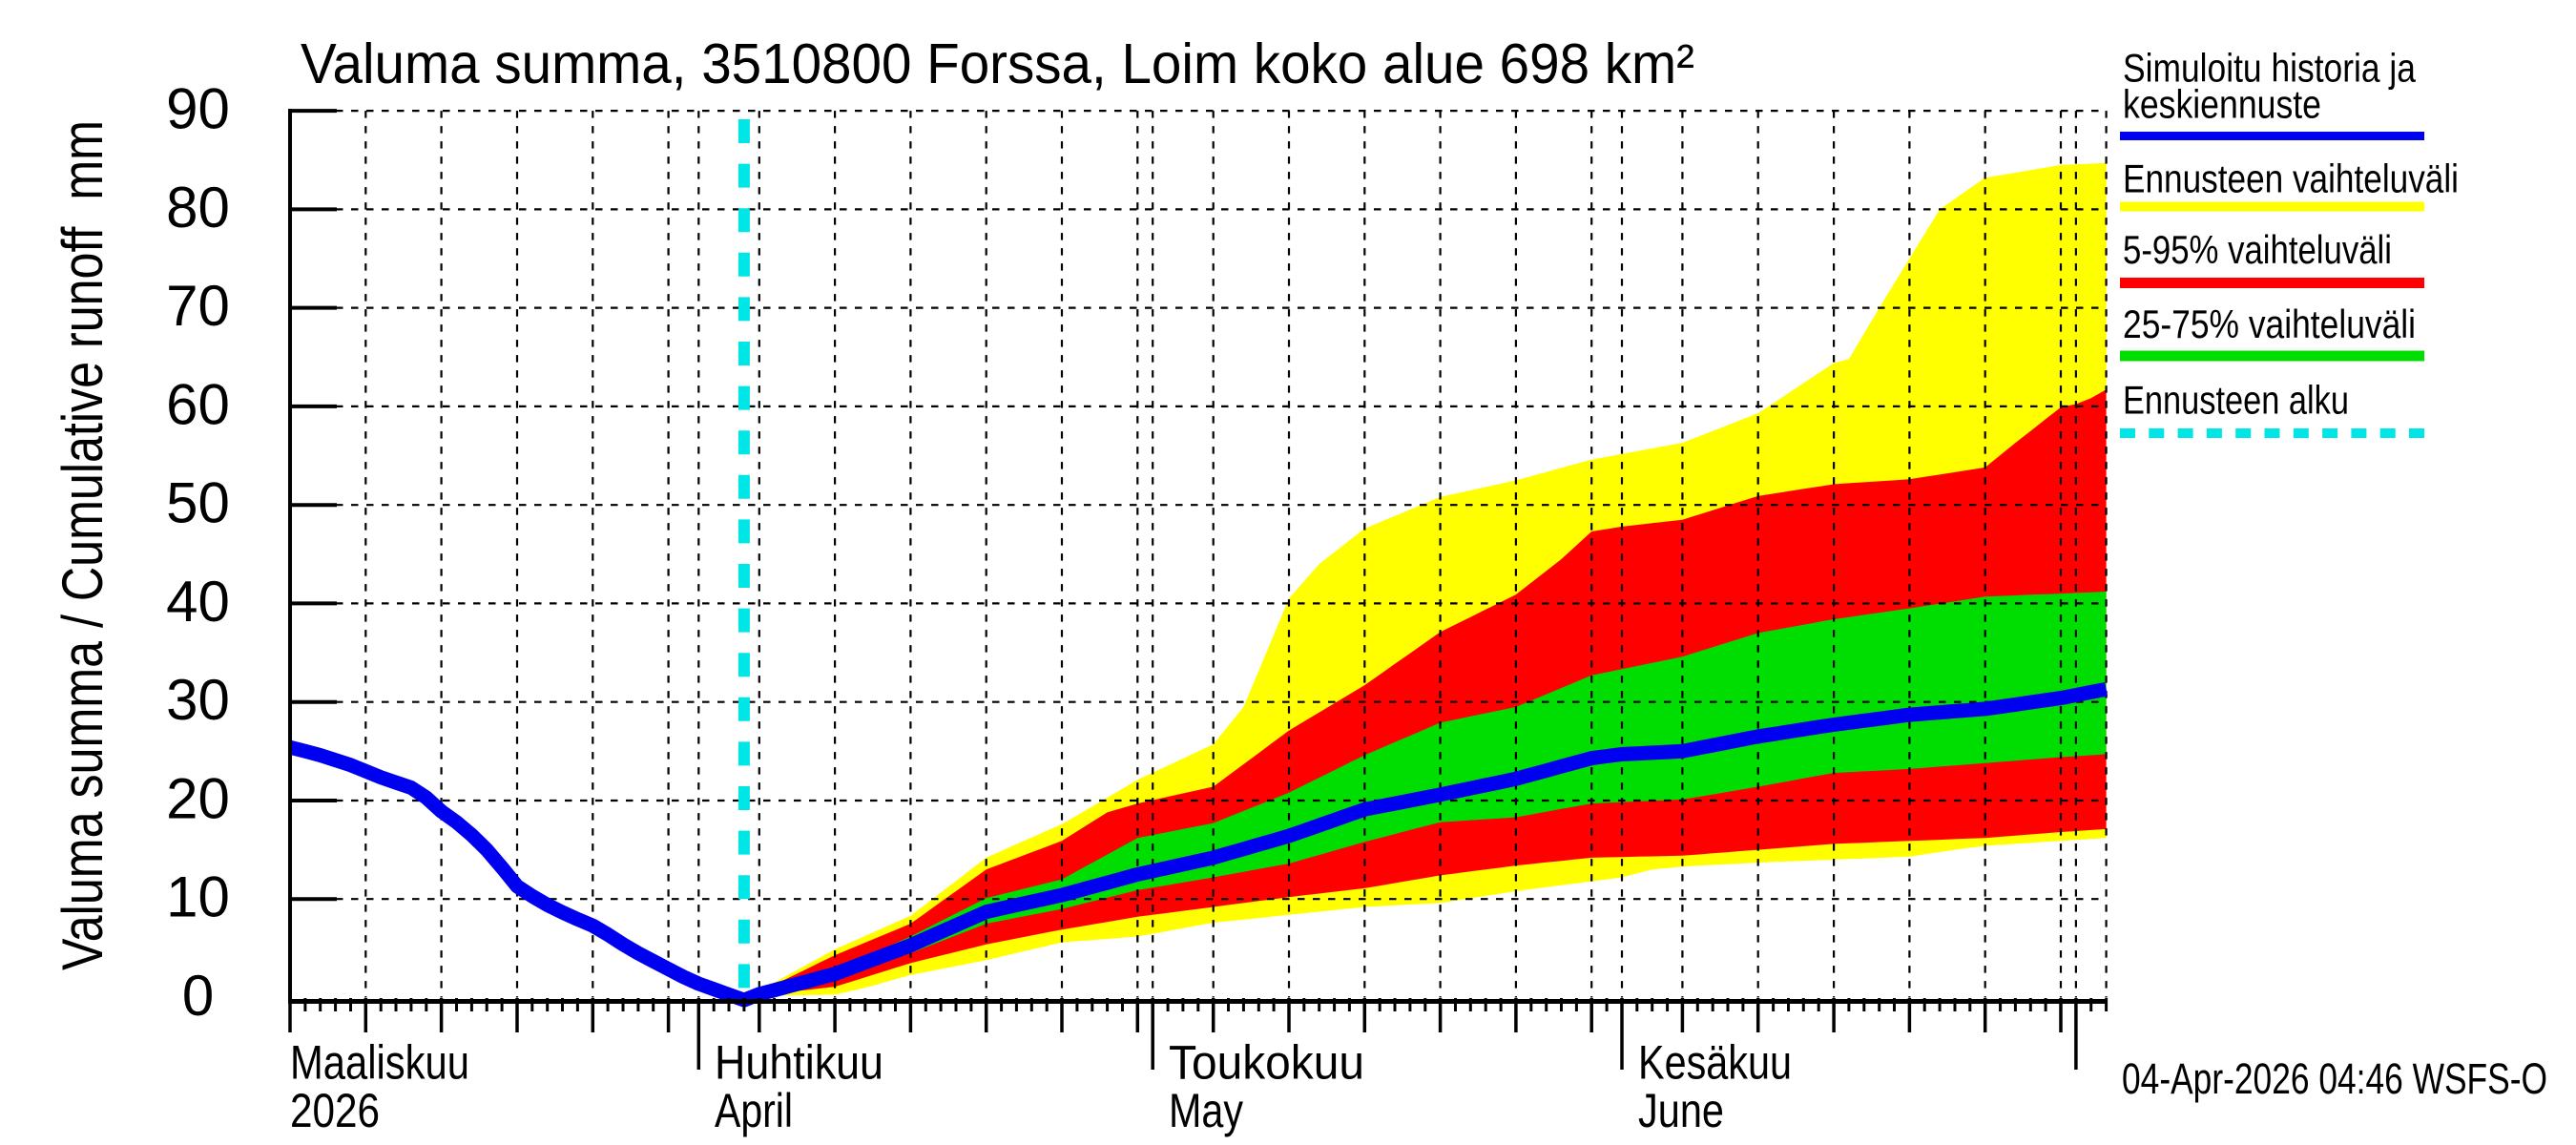  What do you see at coordinates (198, 503) in the screenshot?
I see `svg-text: 50` at bounding box center [198, 503].